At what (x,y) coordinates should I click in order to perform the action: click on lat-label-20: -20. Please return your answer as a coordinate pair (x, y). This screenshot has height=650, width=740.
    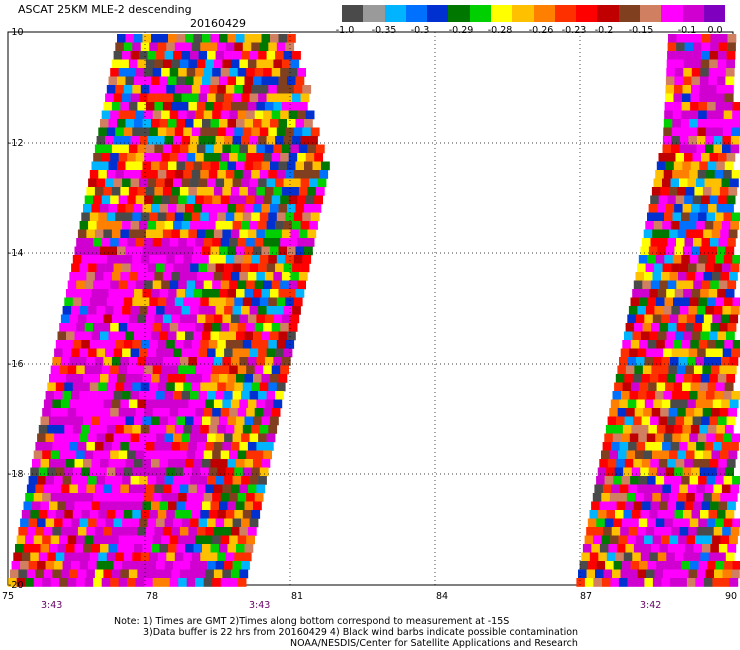
    Looking at the image, I should click on (16, 585).